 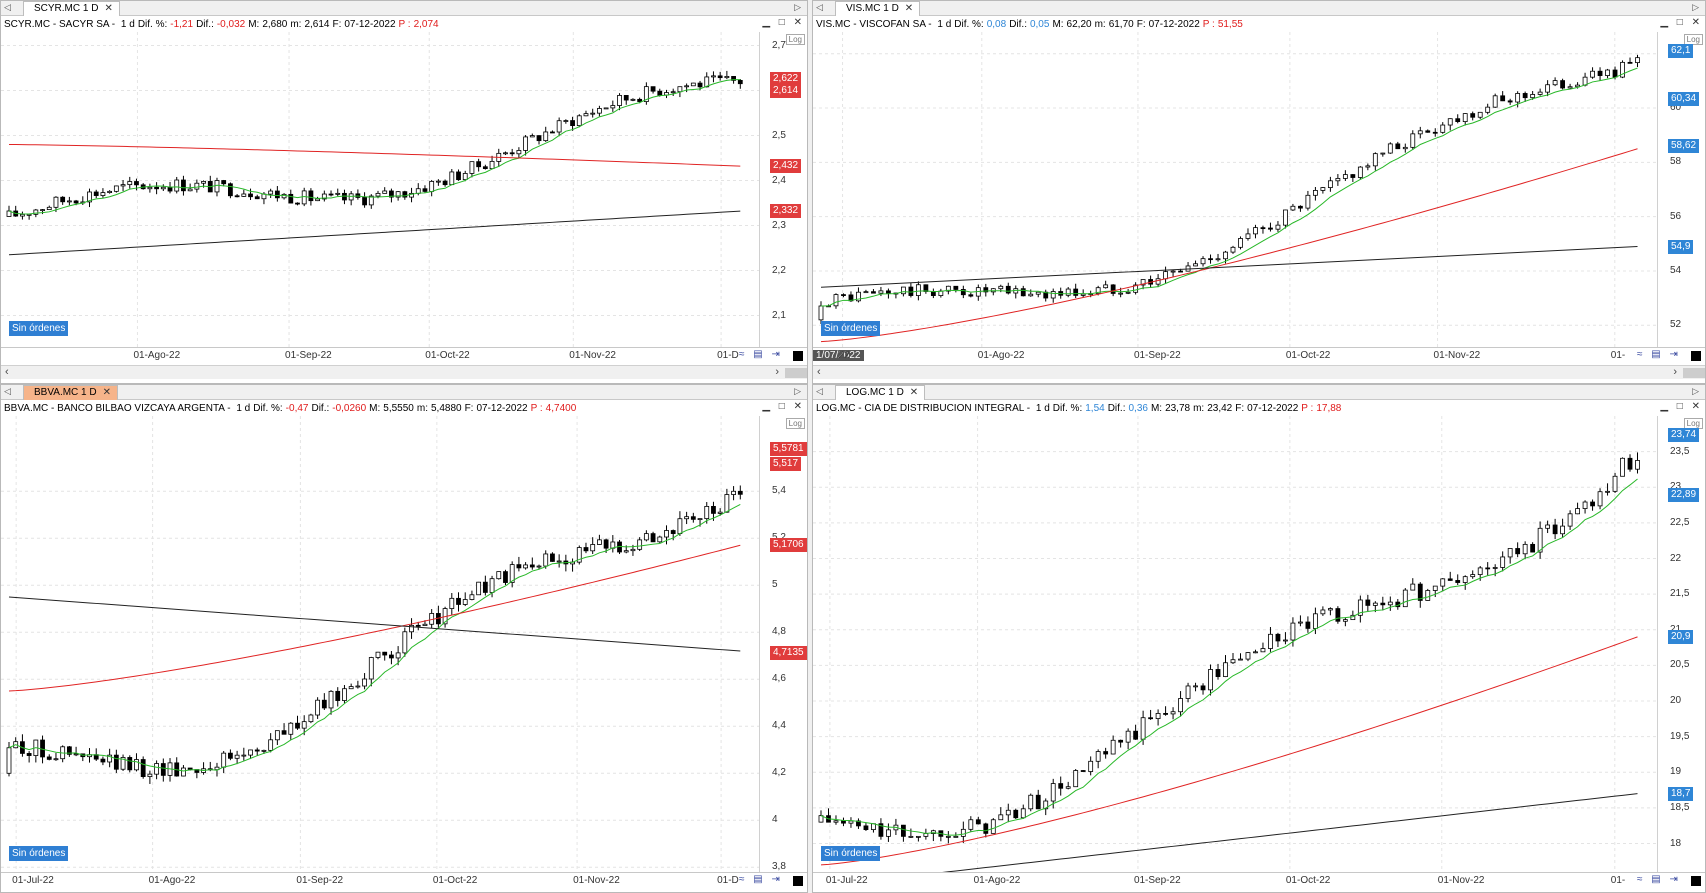 I want to click on date-tick-label: 01-Sep-22, so click(x=308, y=355).